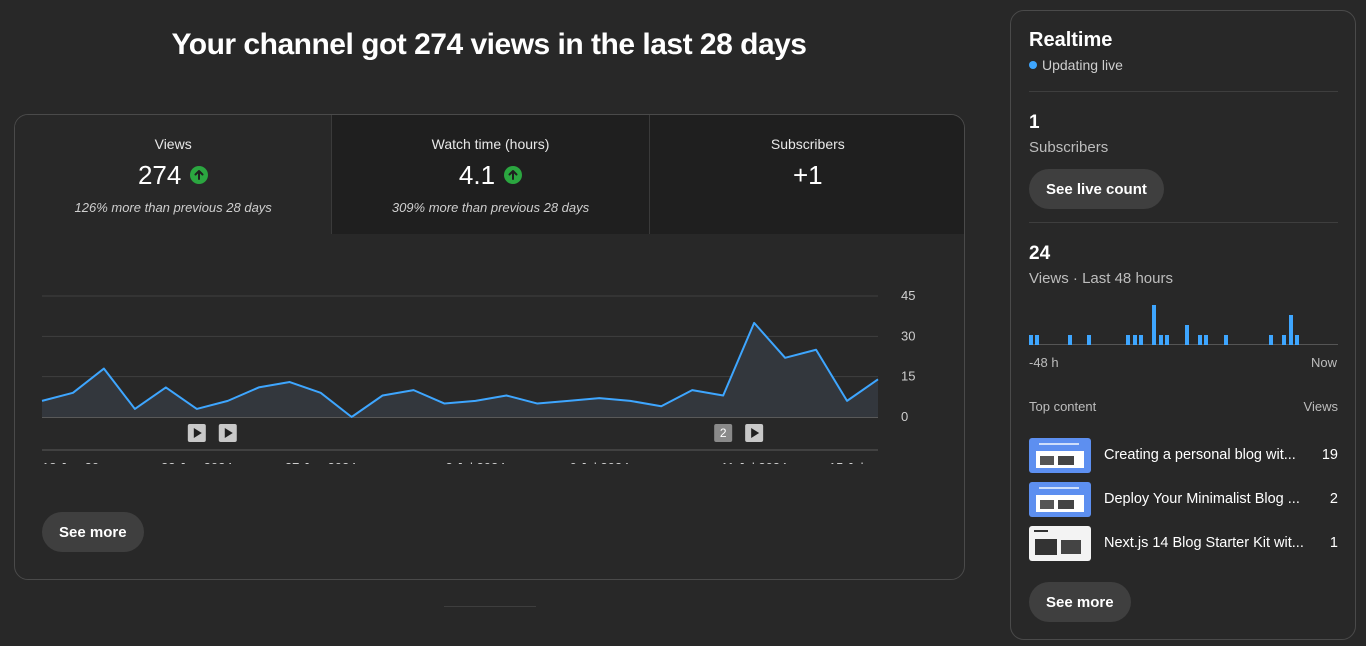  What do you see at coordinates (173, 207) in the screenshot?
I see `tab-views-comparison: 126% more than previous 28 days` at bounding box center [173, 207].